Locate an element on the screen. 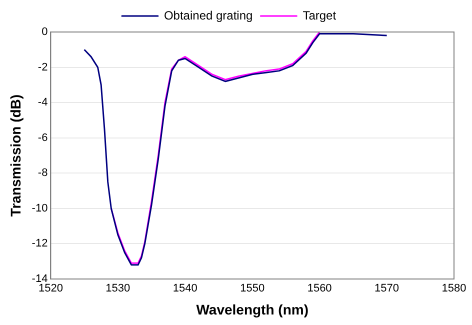 This screenshot has width=472, height=325. x-tick-label: 1540 is located at coordinates (185, 288).